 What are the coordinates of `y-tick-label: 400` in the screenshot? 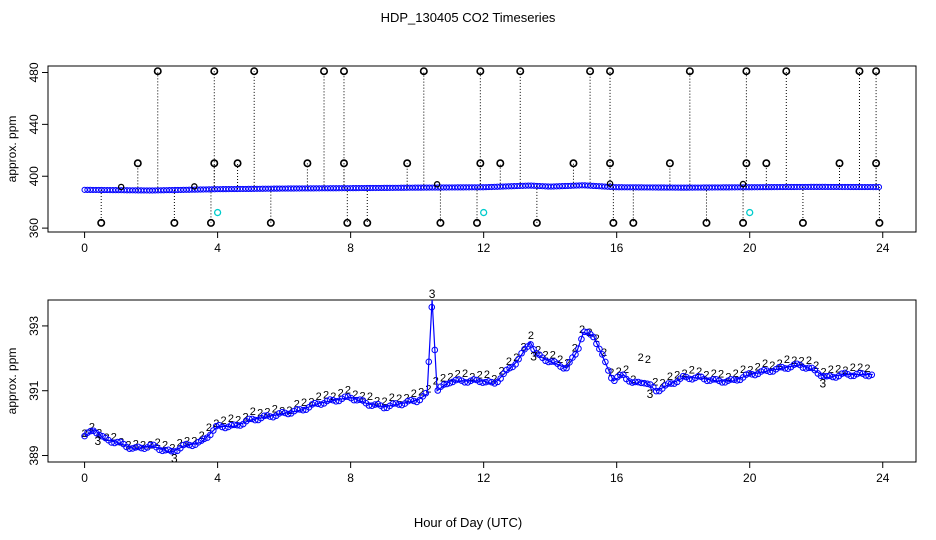 It's located at (34, 176).